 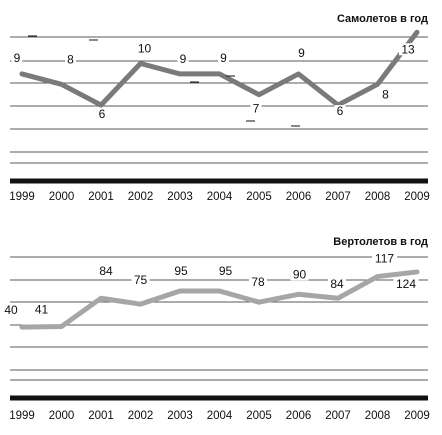 I want to click on data-label: 78, so click(x=258, y=282).